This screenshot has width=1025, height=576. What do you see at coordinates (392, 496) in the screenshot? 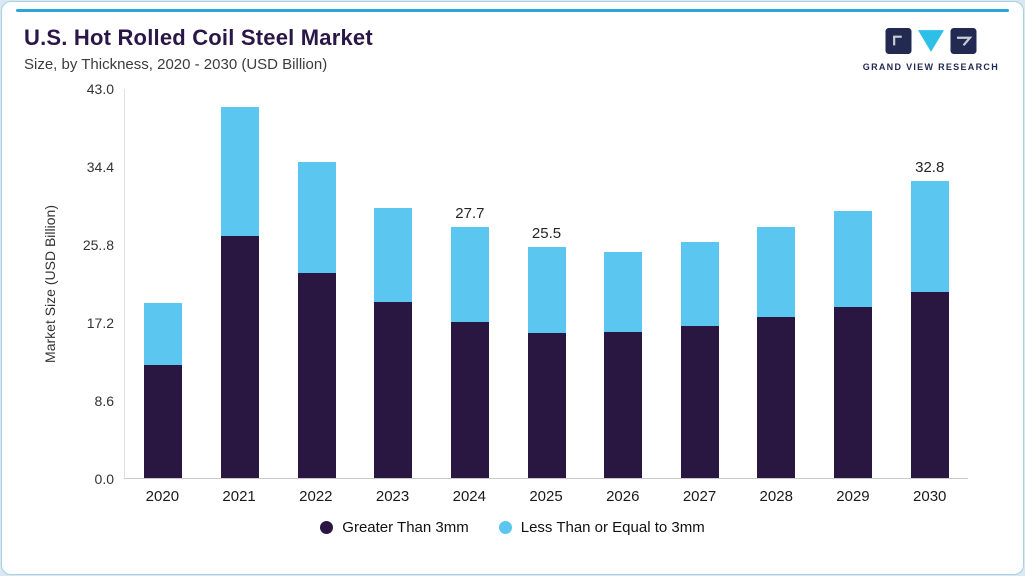
I see `x-axis-label: 2023` at bounding box center [392, 496].